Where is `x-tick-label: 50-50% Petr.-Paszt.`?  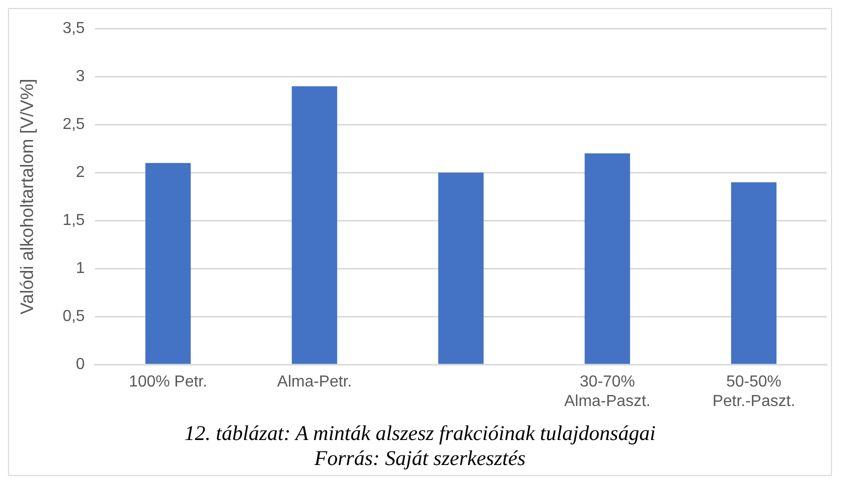 x-tick-label: 50-50% Petr.-Paszt. is located at coordinates (754, 392).